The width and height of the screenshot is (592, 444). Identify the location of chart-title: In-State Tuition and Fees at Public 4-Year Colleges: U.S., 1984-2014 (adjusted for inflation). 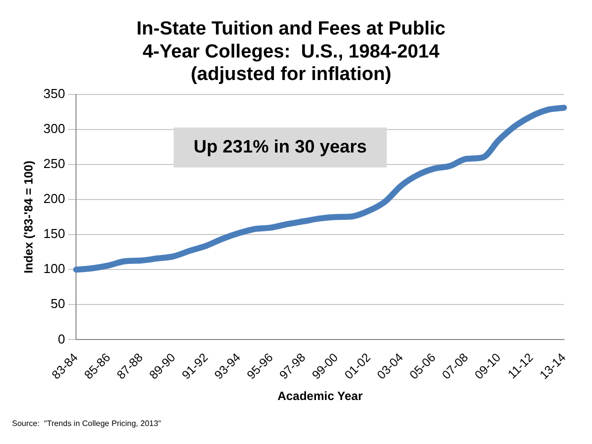
(291, 52).